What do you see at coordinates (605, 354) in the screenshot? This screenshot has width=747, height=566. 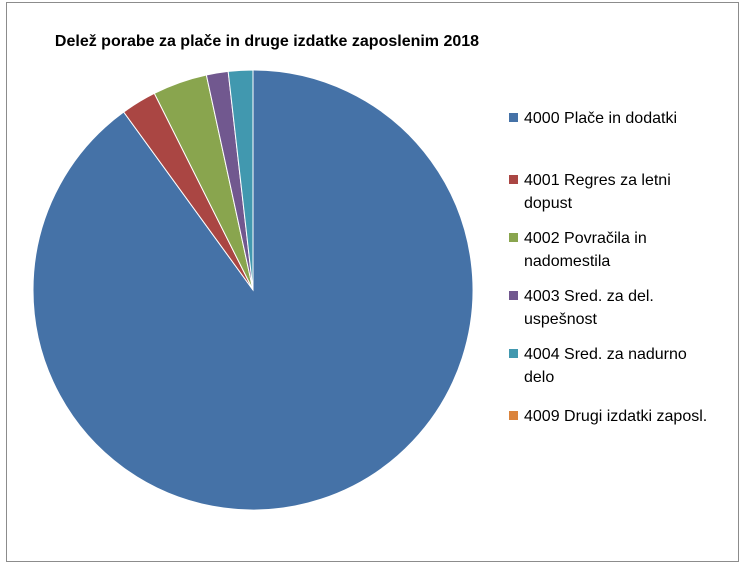 I see `legend-label-line: 4004 Sred. za nadurno` at bounding box center [605, 354].